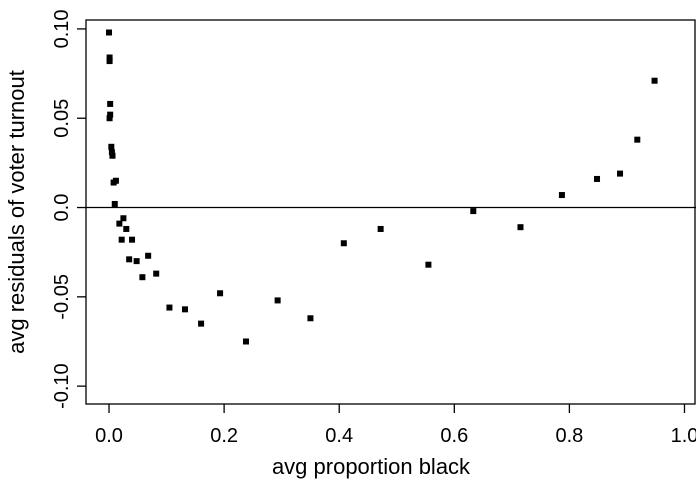 This screenshot has width=696, height=483. Describe the element at coordinates (62, 297) in the screenshot. I see `y-tick-label: -0.05` at that location.